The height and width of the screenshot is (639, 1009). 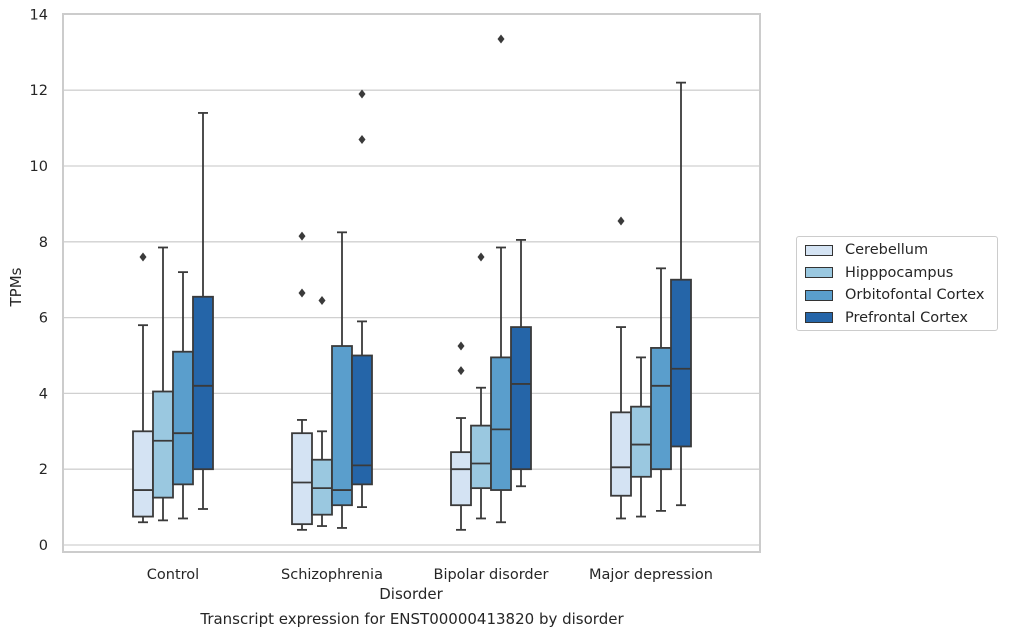 What do you see at coordinates (491, 575) in the screenshot?
I see `x-tick-label: Bipolar disorder` at bounding box center [491, 575].